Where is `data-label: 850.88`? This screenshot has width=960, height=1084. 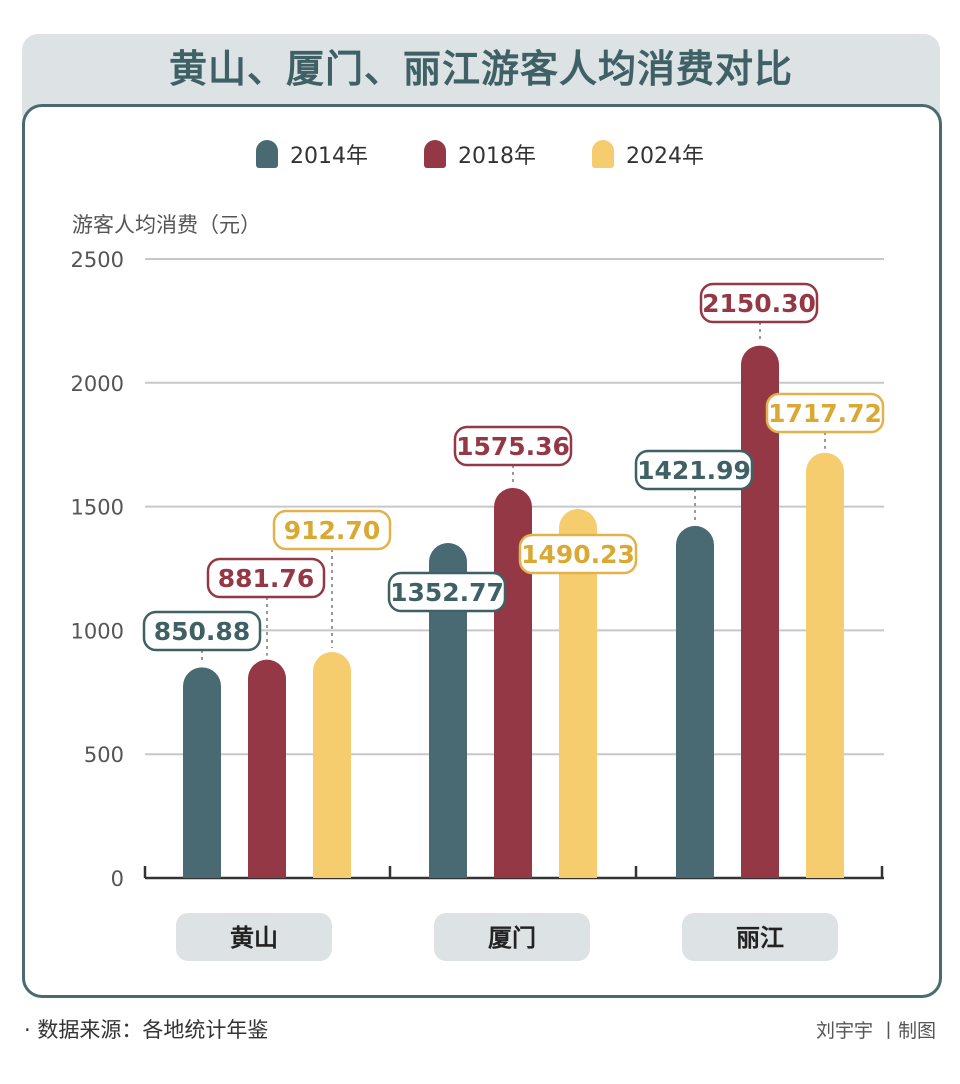
data-label: 850.88 is located at coordinates (202, 631).